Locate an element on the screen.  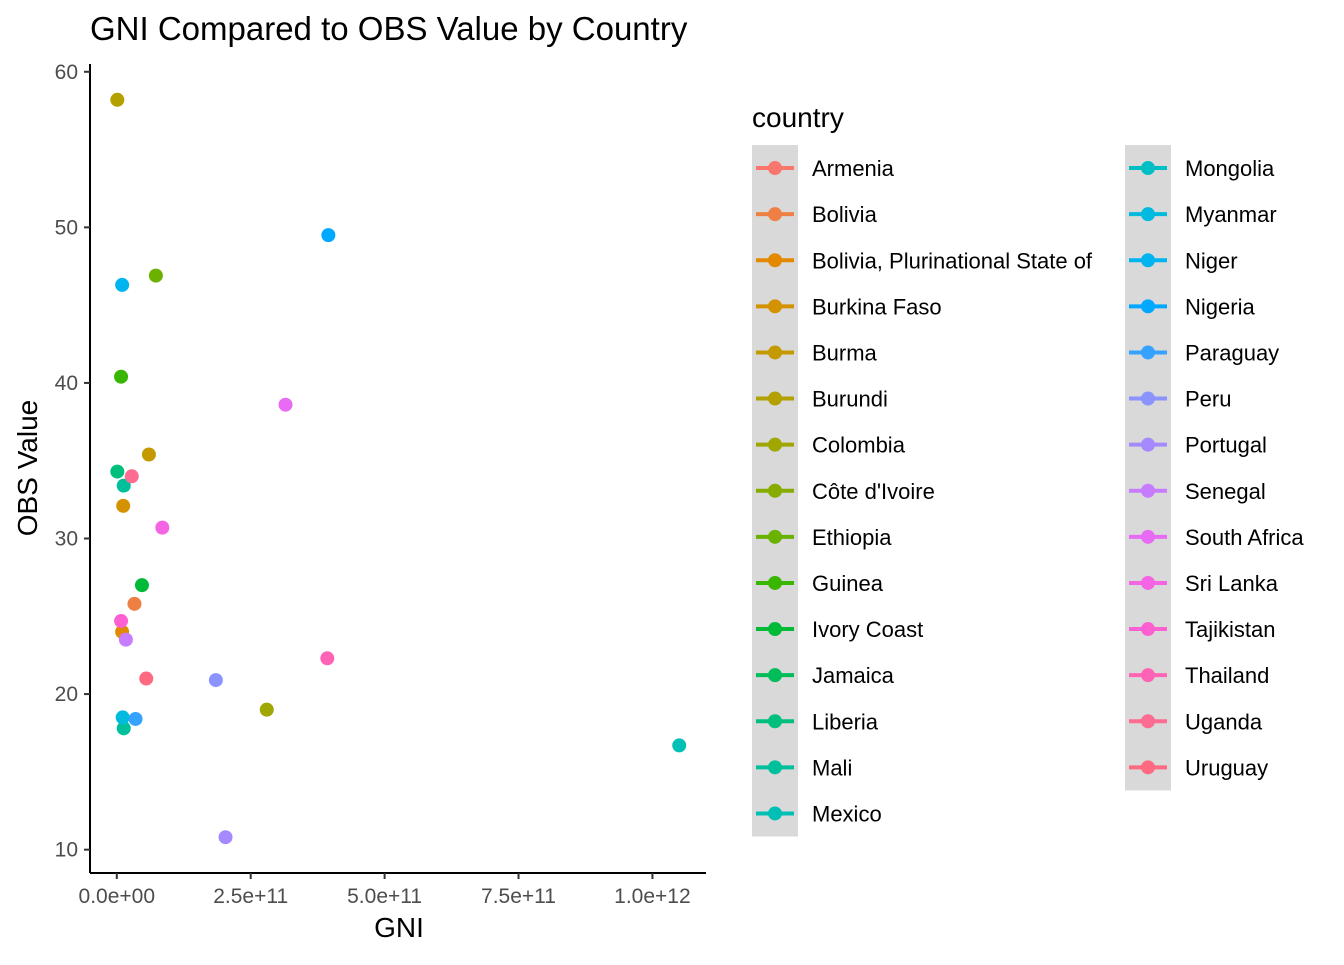
legend-label: Mali is located at coordinates (832, 767).